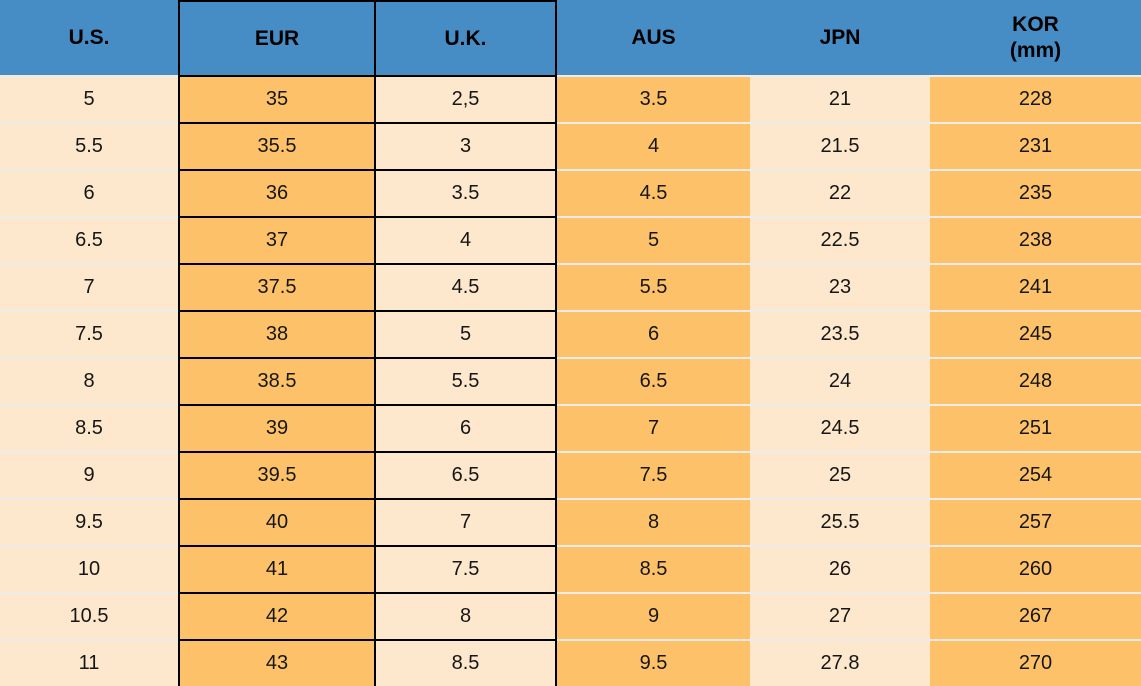 This screenshot has width=1141, height=686. I want to click on table-cell: 23.5, so click(840, 333).